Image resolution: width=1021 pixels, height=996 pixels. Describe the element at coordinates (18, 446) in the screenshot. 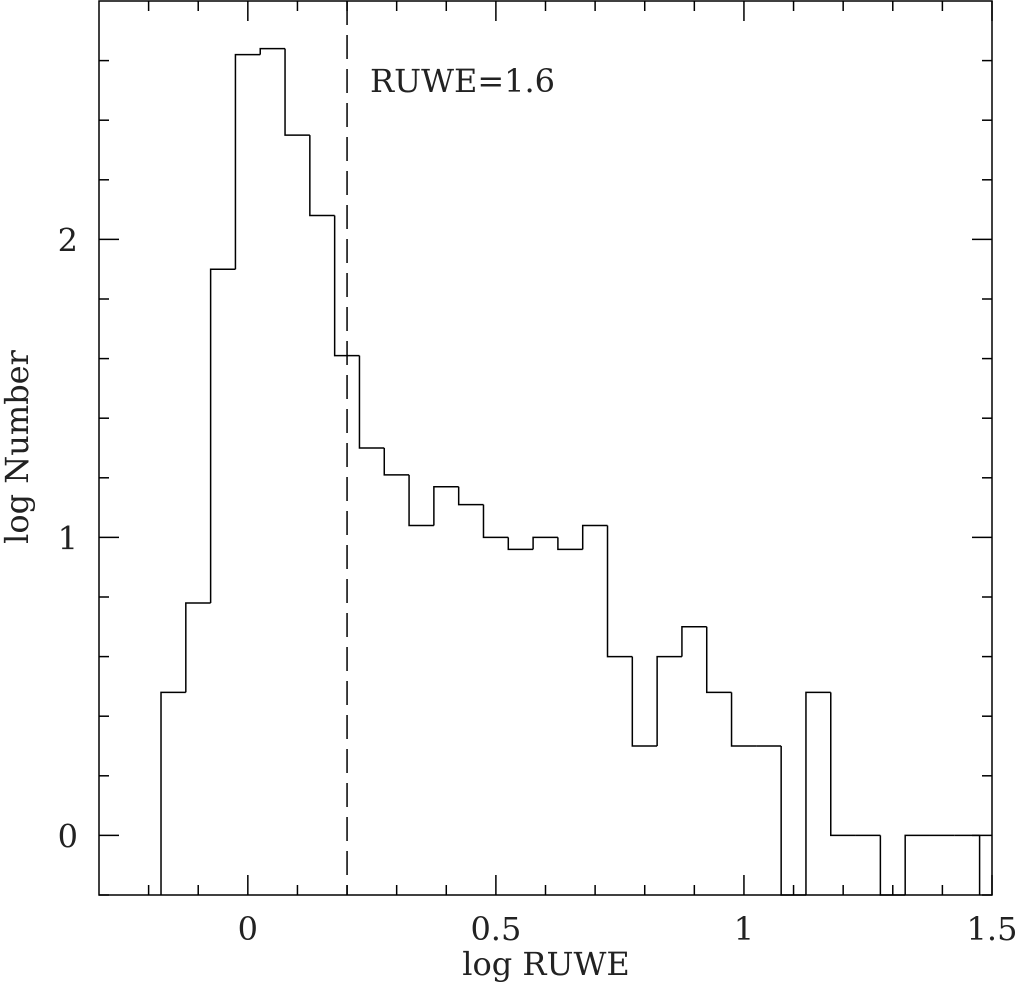

I see `y-axis-label: log Number` at that location.